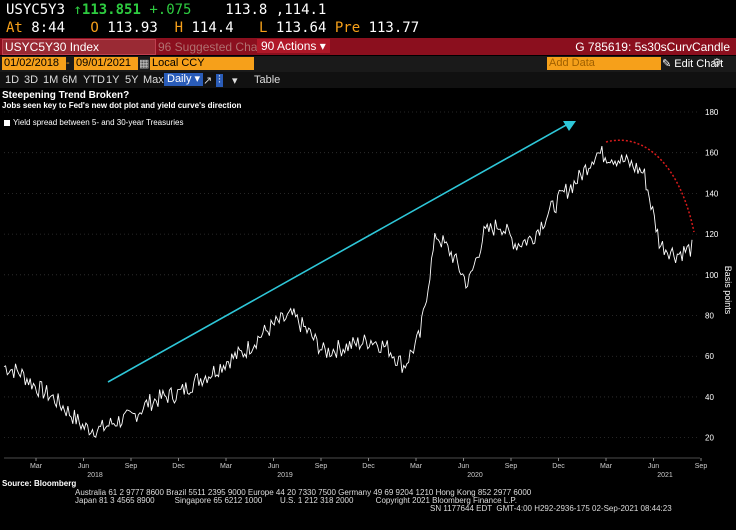 The image size is (736, 530). What do you see at coordinates (394, 28) in the screenshot?
I see `pre-value: 113.77` at bounding box center [394, 28].